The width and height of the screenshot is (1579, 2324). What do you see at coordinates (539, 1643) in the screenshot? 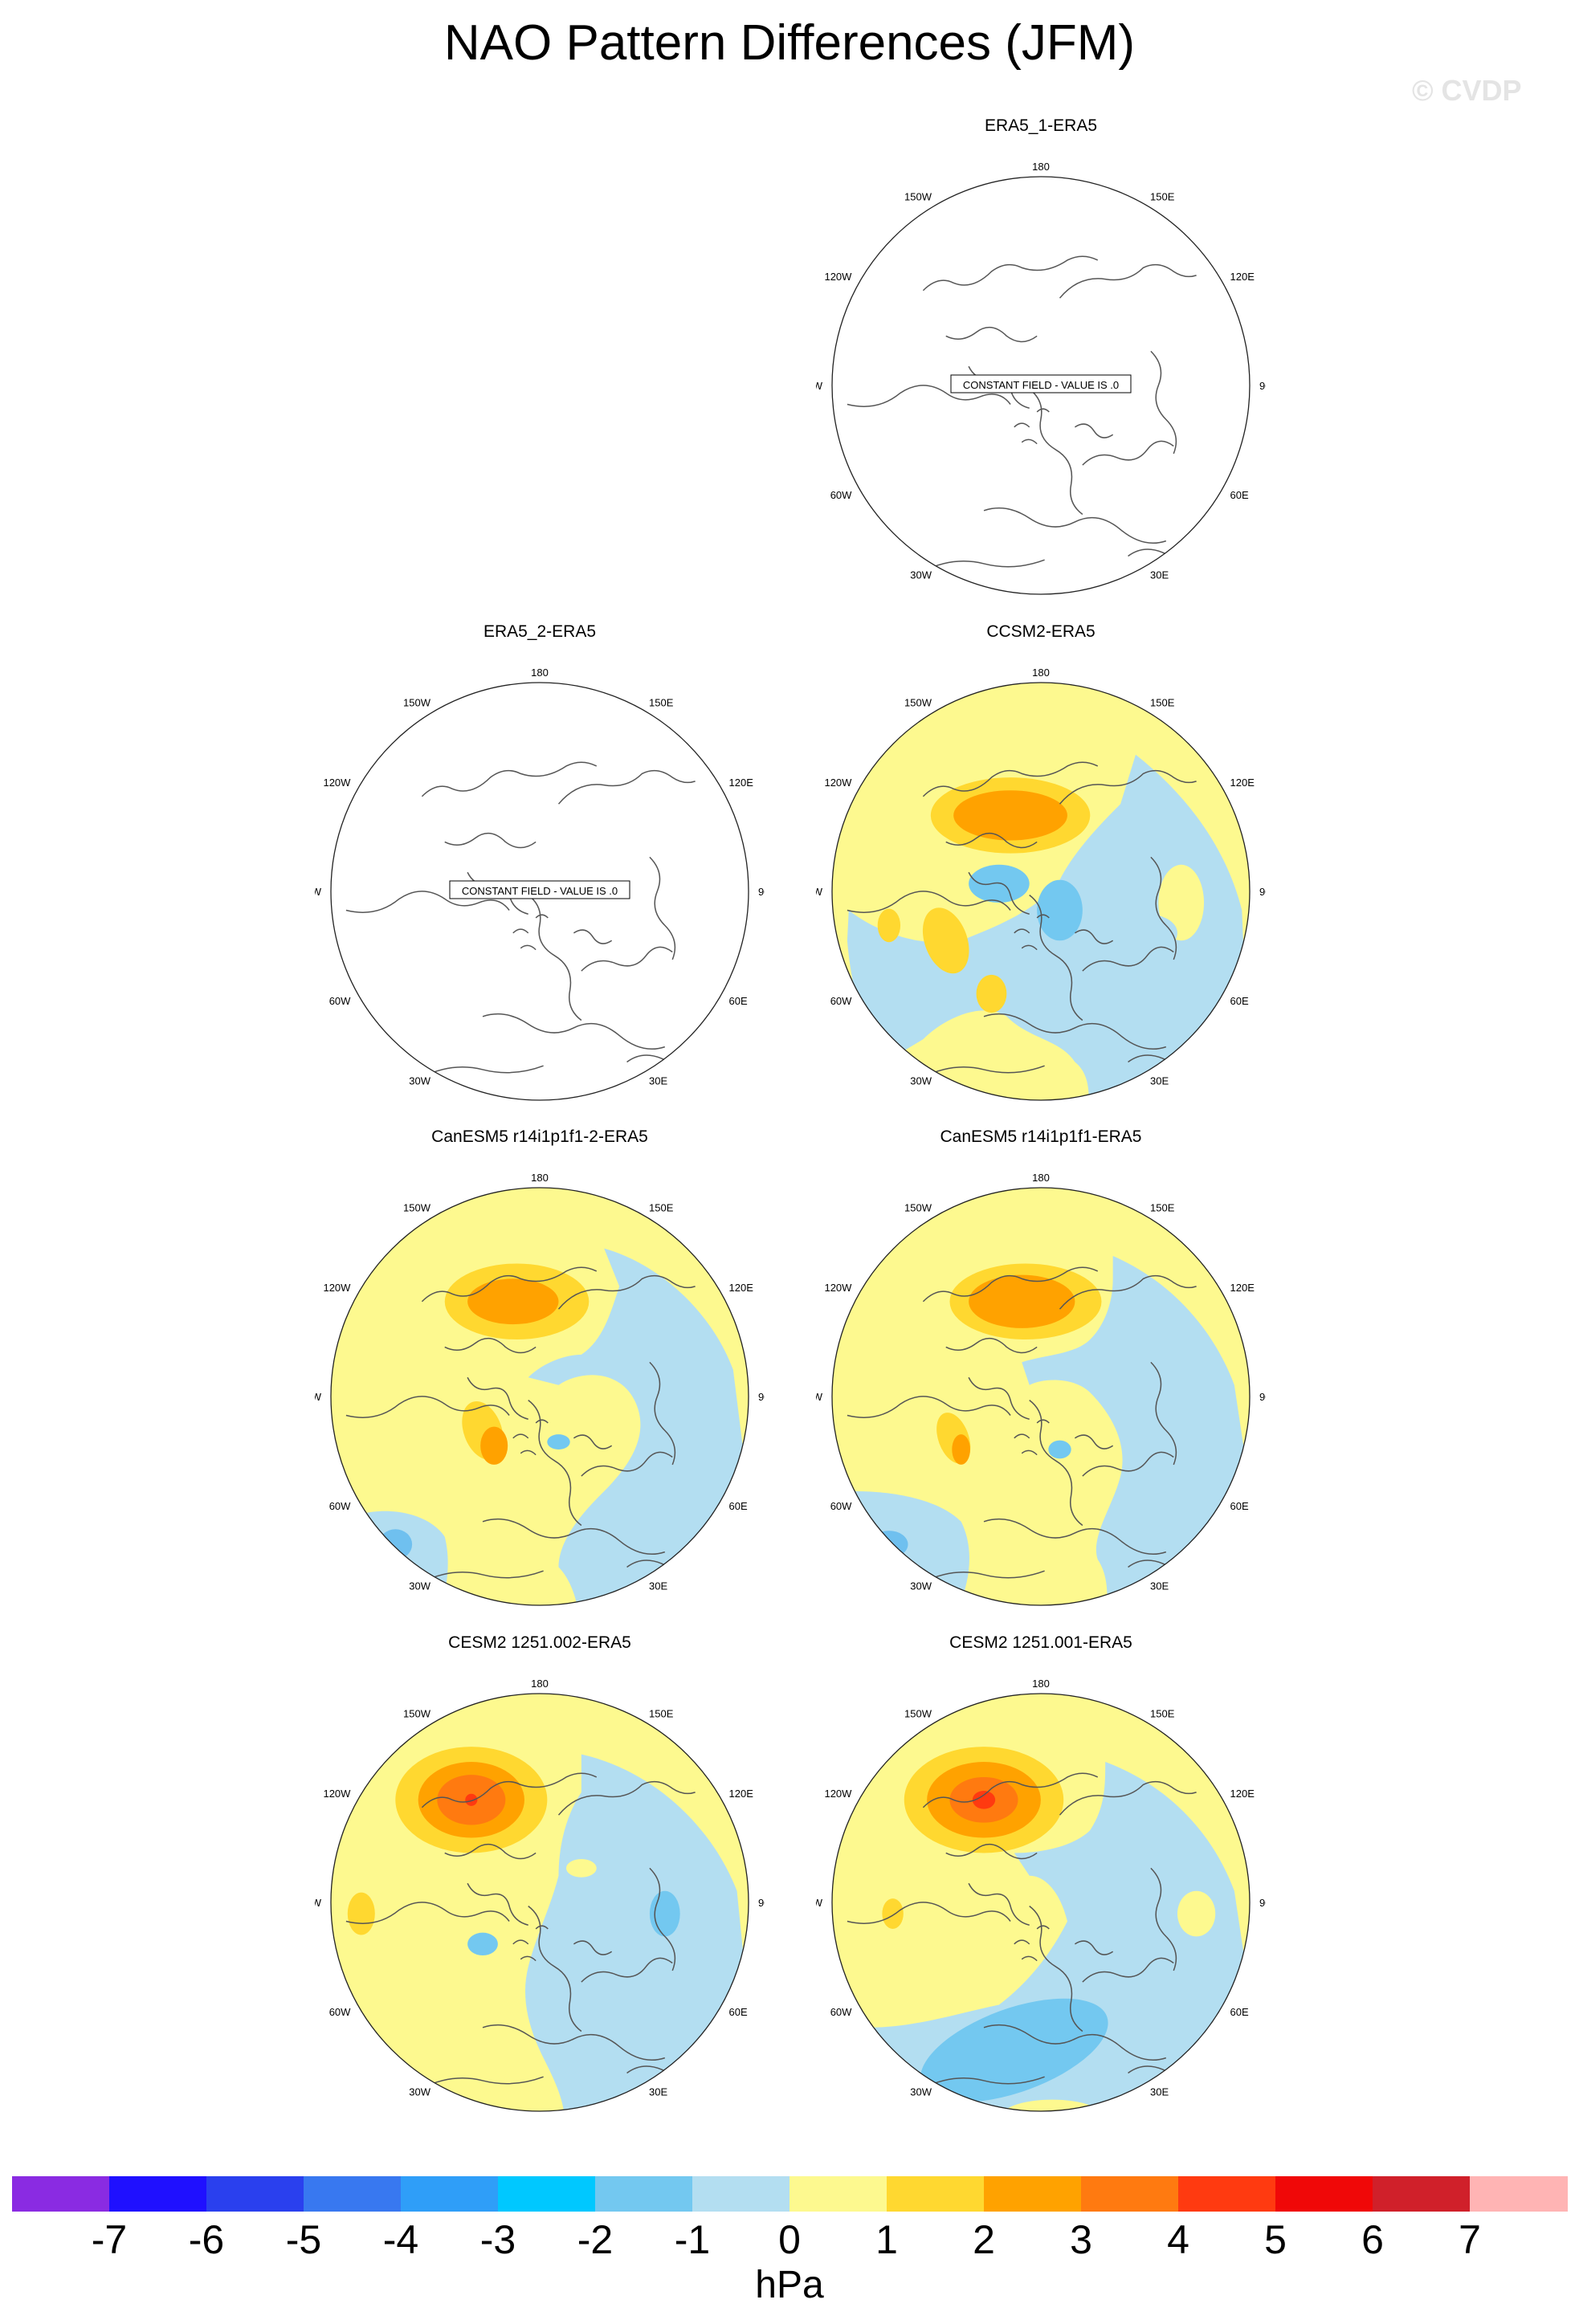
I see `panel-title: CESM2 1251.002-ERA5` at bounding box center [539, 1643].